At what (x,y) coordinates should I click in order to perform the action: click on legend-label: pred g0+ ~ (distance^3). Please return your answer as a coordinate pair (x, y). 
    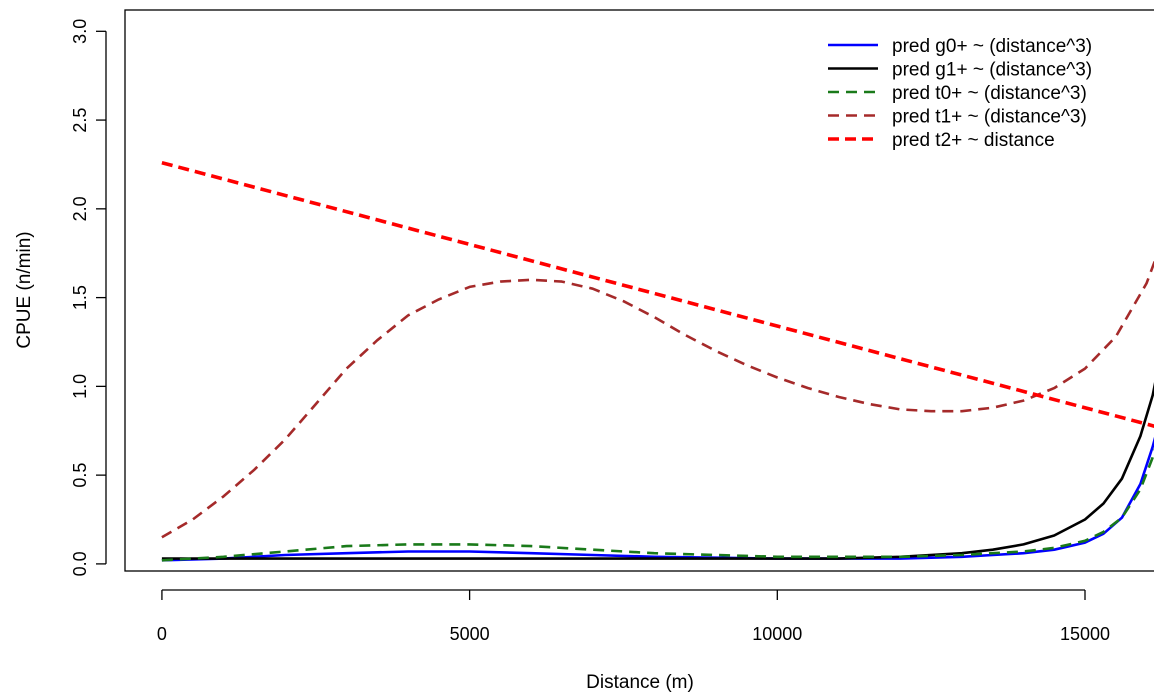
    Looking at the image, I should click on (992, 46).